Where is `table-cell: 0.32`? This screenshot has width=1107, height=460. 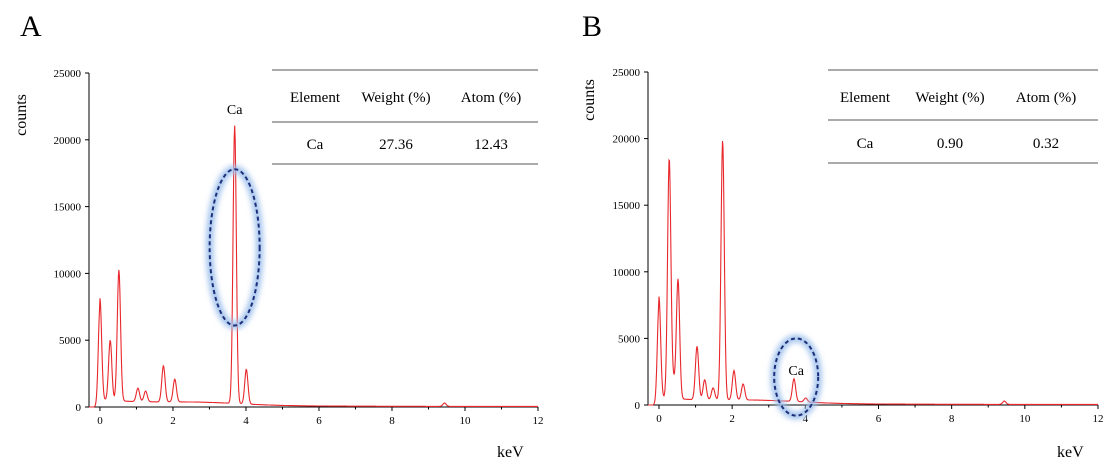
table-cell: 0.32 is located at coordinates (1046, 144).